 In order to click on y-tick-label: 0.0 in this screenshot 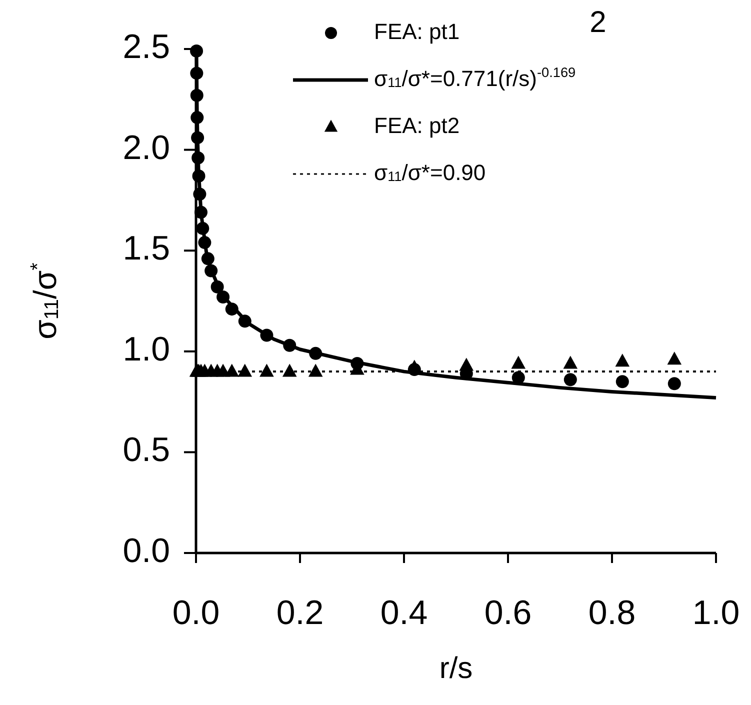, I will do `click(146, 551)`.